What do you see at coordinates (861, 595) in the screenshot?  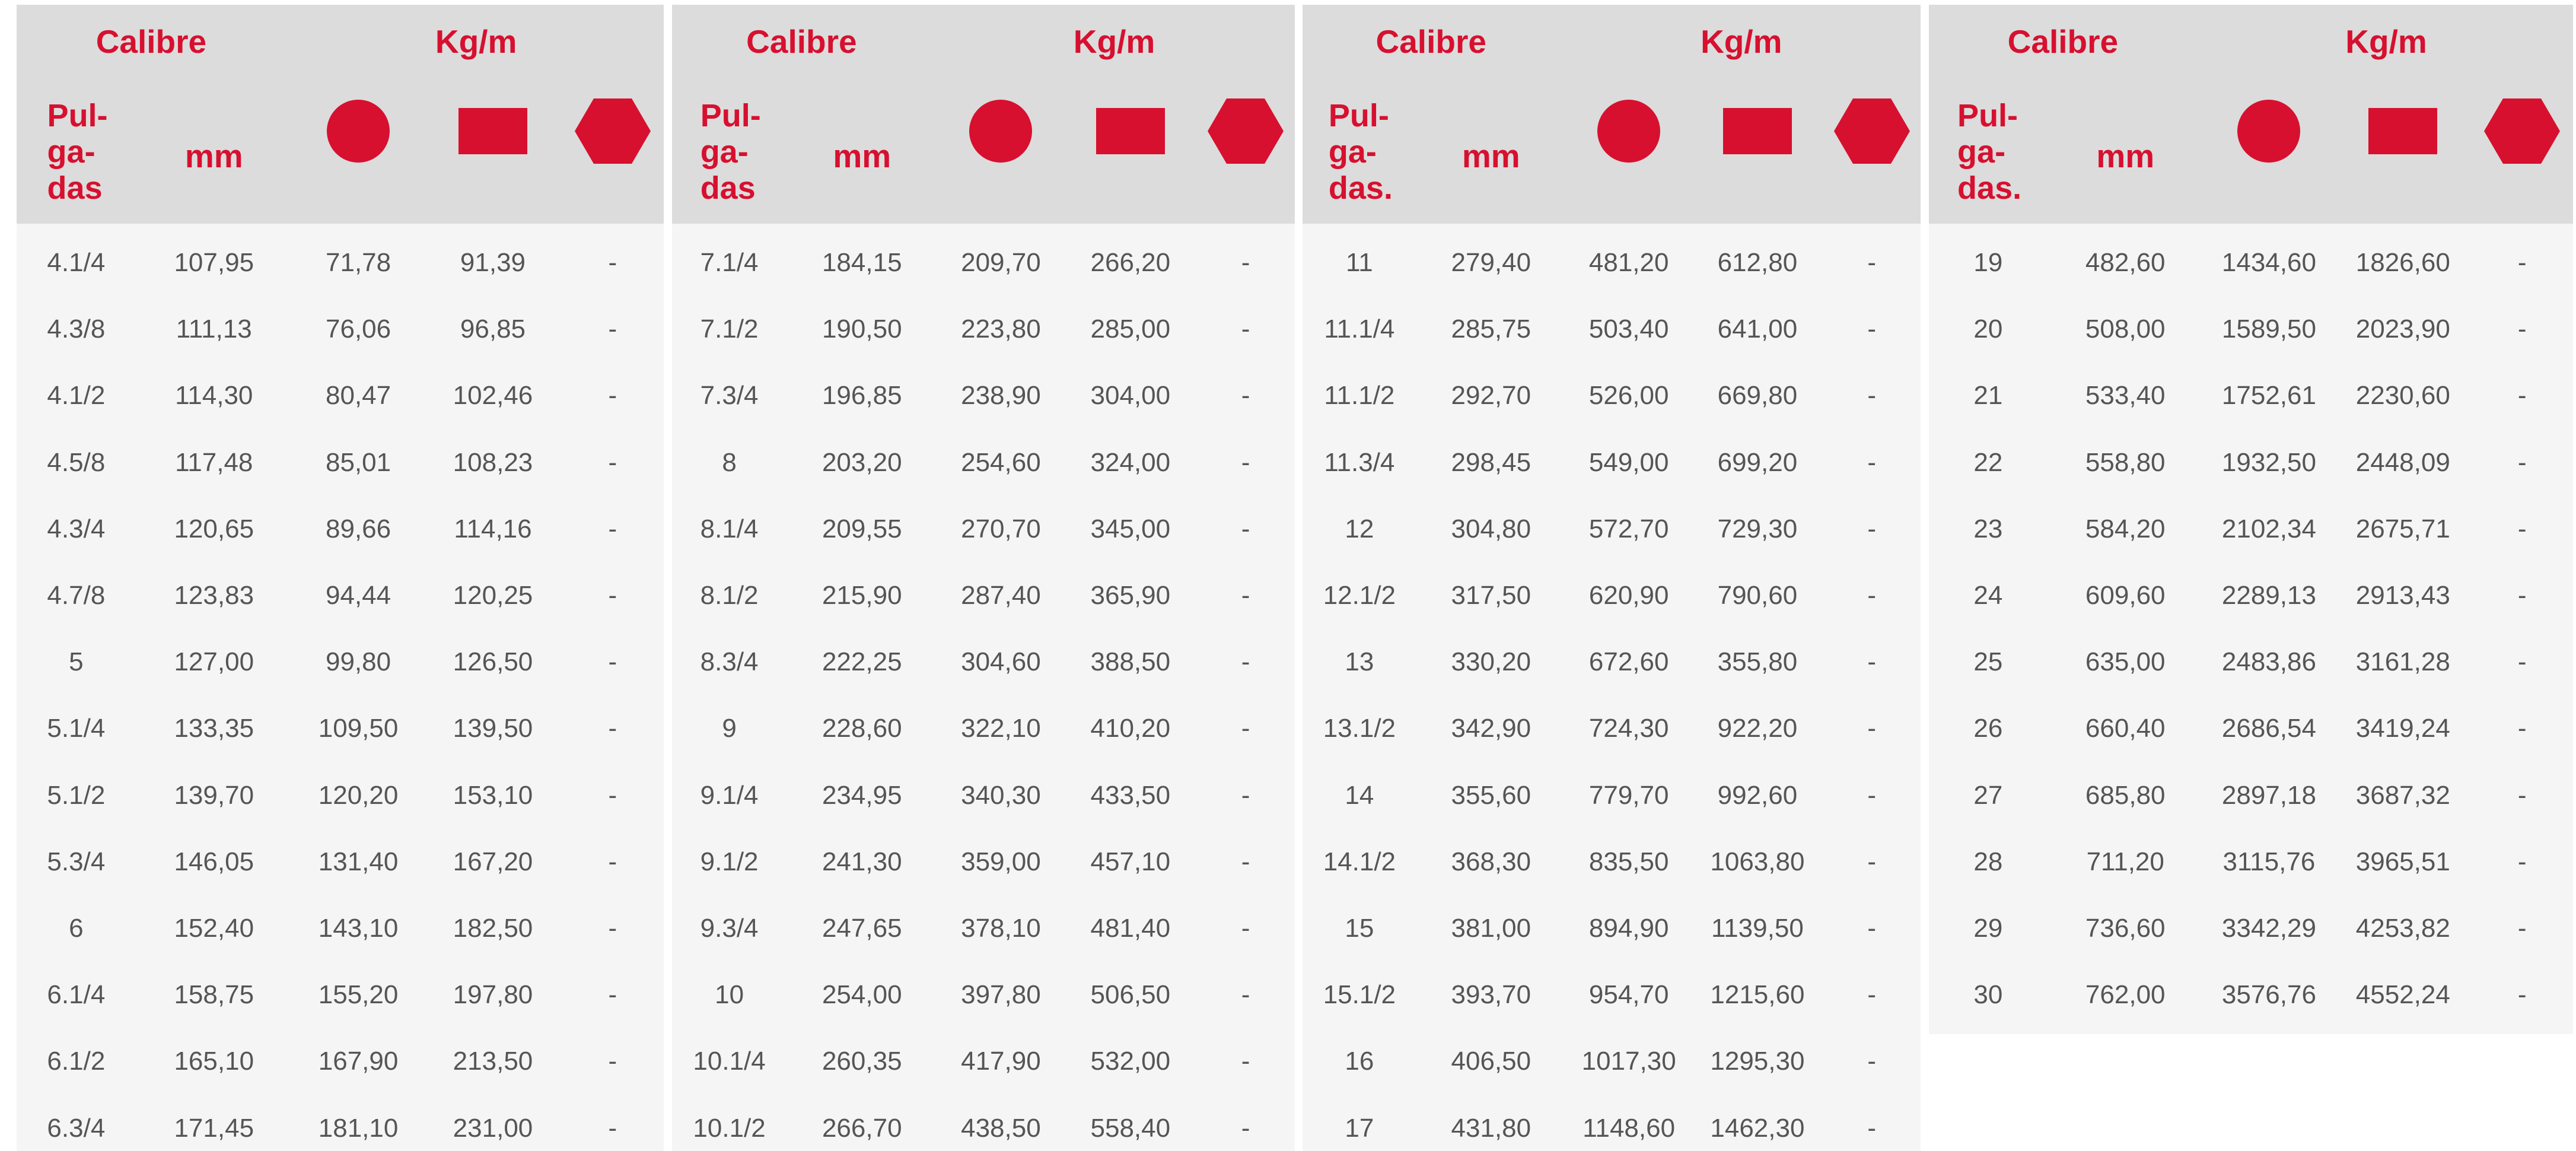 I see `cell: 215,90` at bounding box center [861, 595].